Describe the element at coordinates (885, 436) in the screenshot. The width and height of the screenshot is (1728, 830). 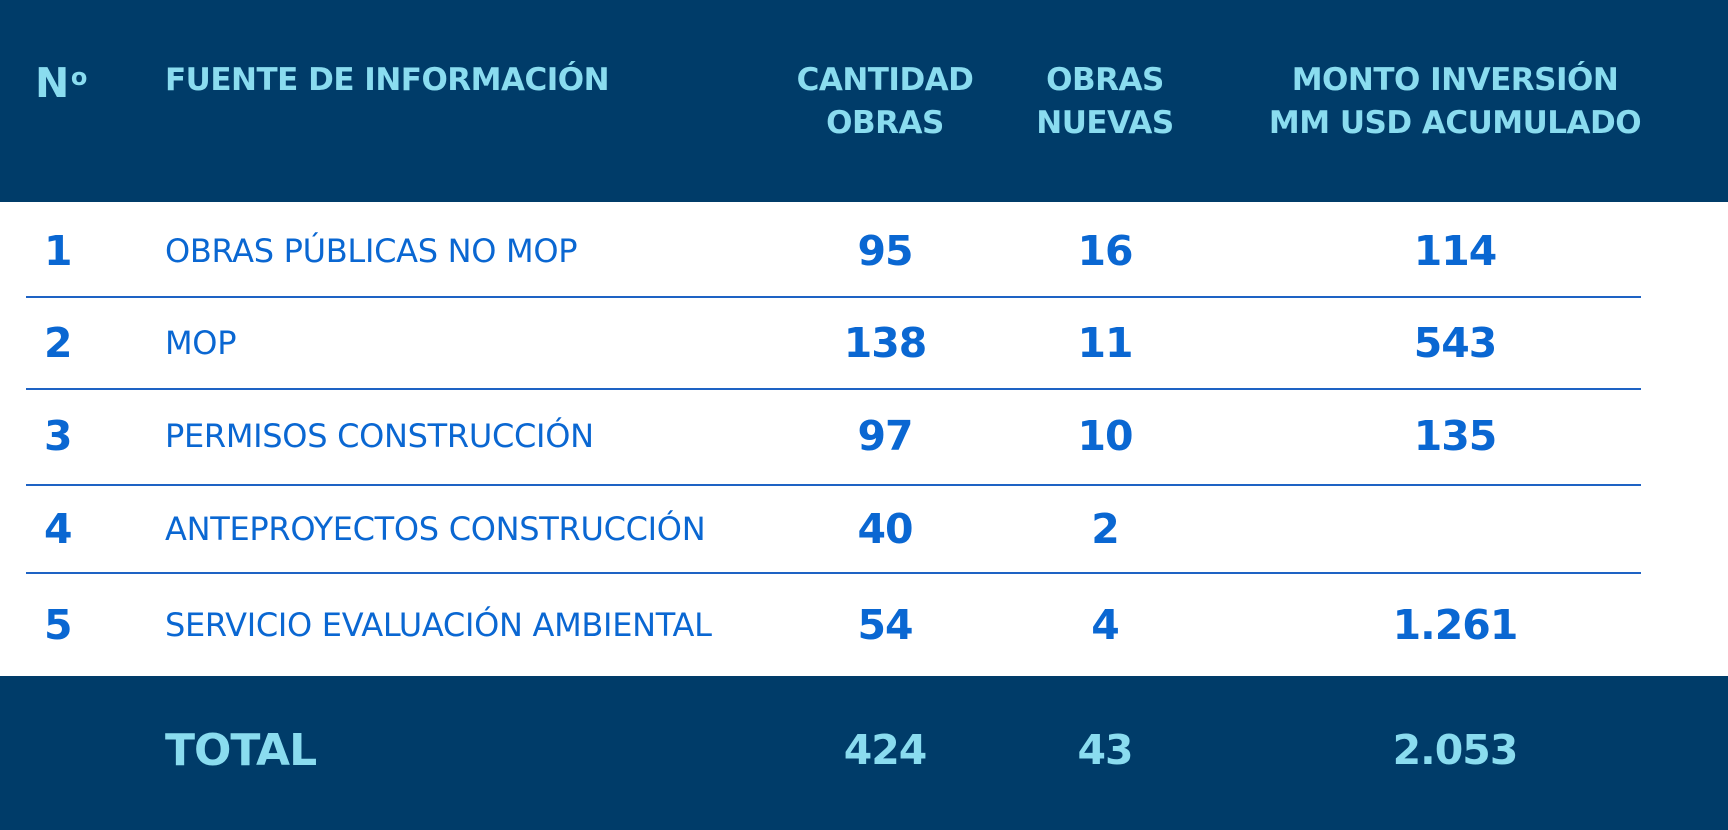
I see `row-cantidad-obras: 97` at that location.